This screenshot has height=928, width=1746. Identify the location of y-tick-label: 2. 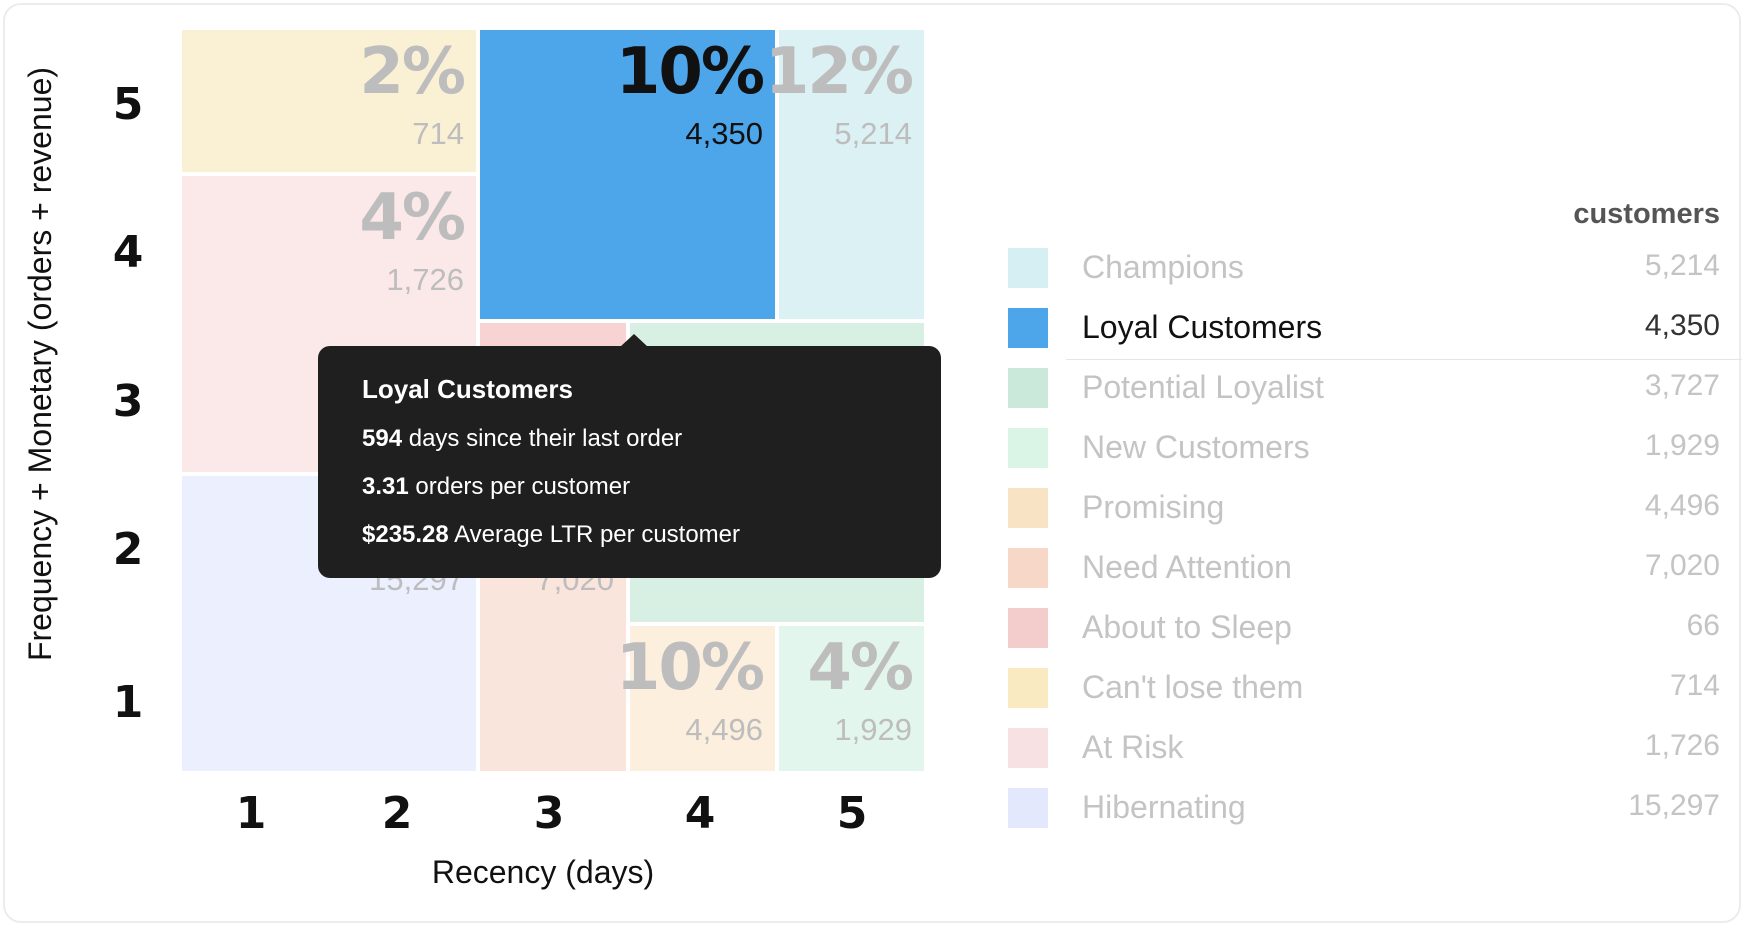
(128, 549).